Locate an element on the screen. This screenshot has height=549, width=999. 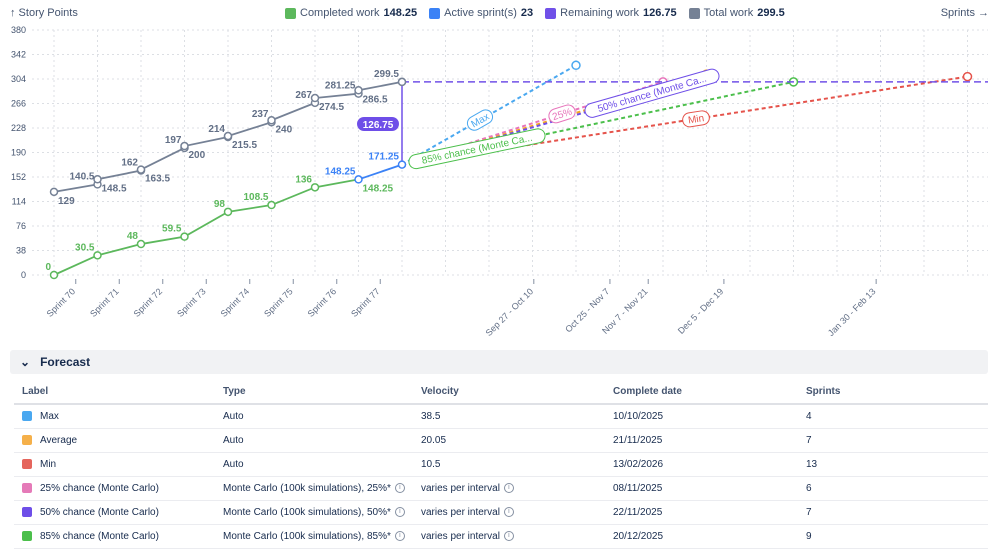
x-tick-label: Dec 5 - Dec 19 is located at coordinates (701, 311).